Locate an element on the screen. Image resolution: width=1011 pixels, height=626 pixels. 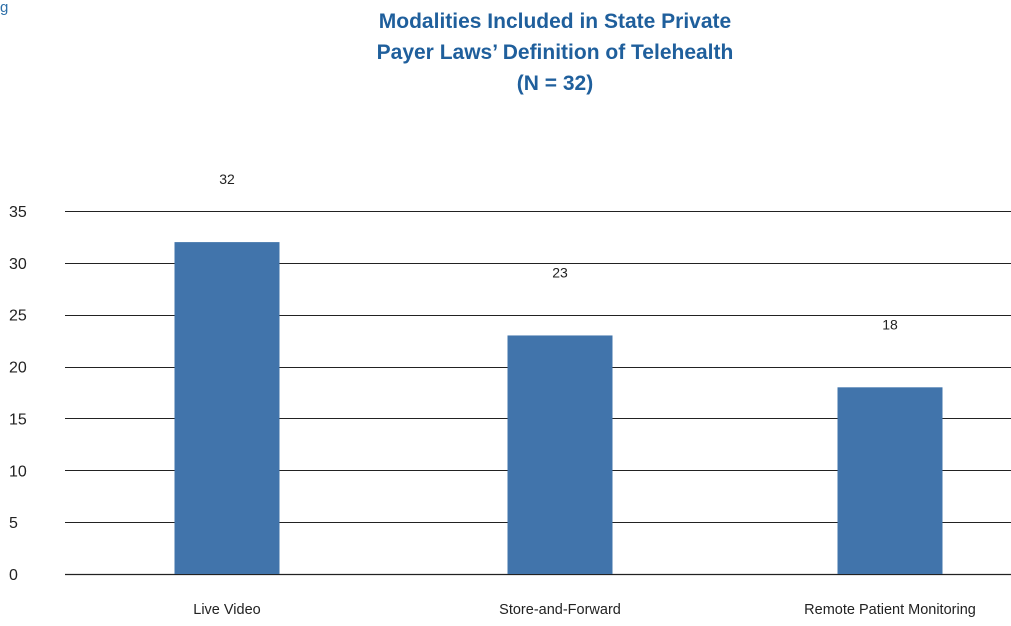
x-category-label: Live Video is located at coordinates (226, 610).